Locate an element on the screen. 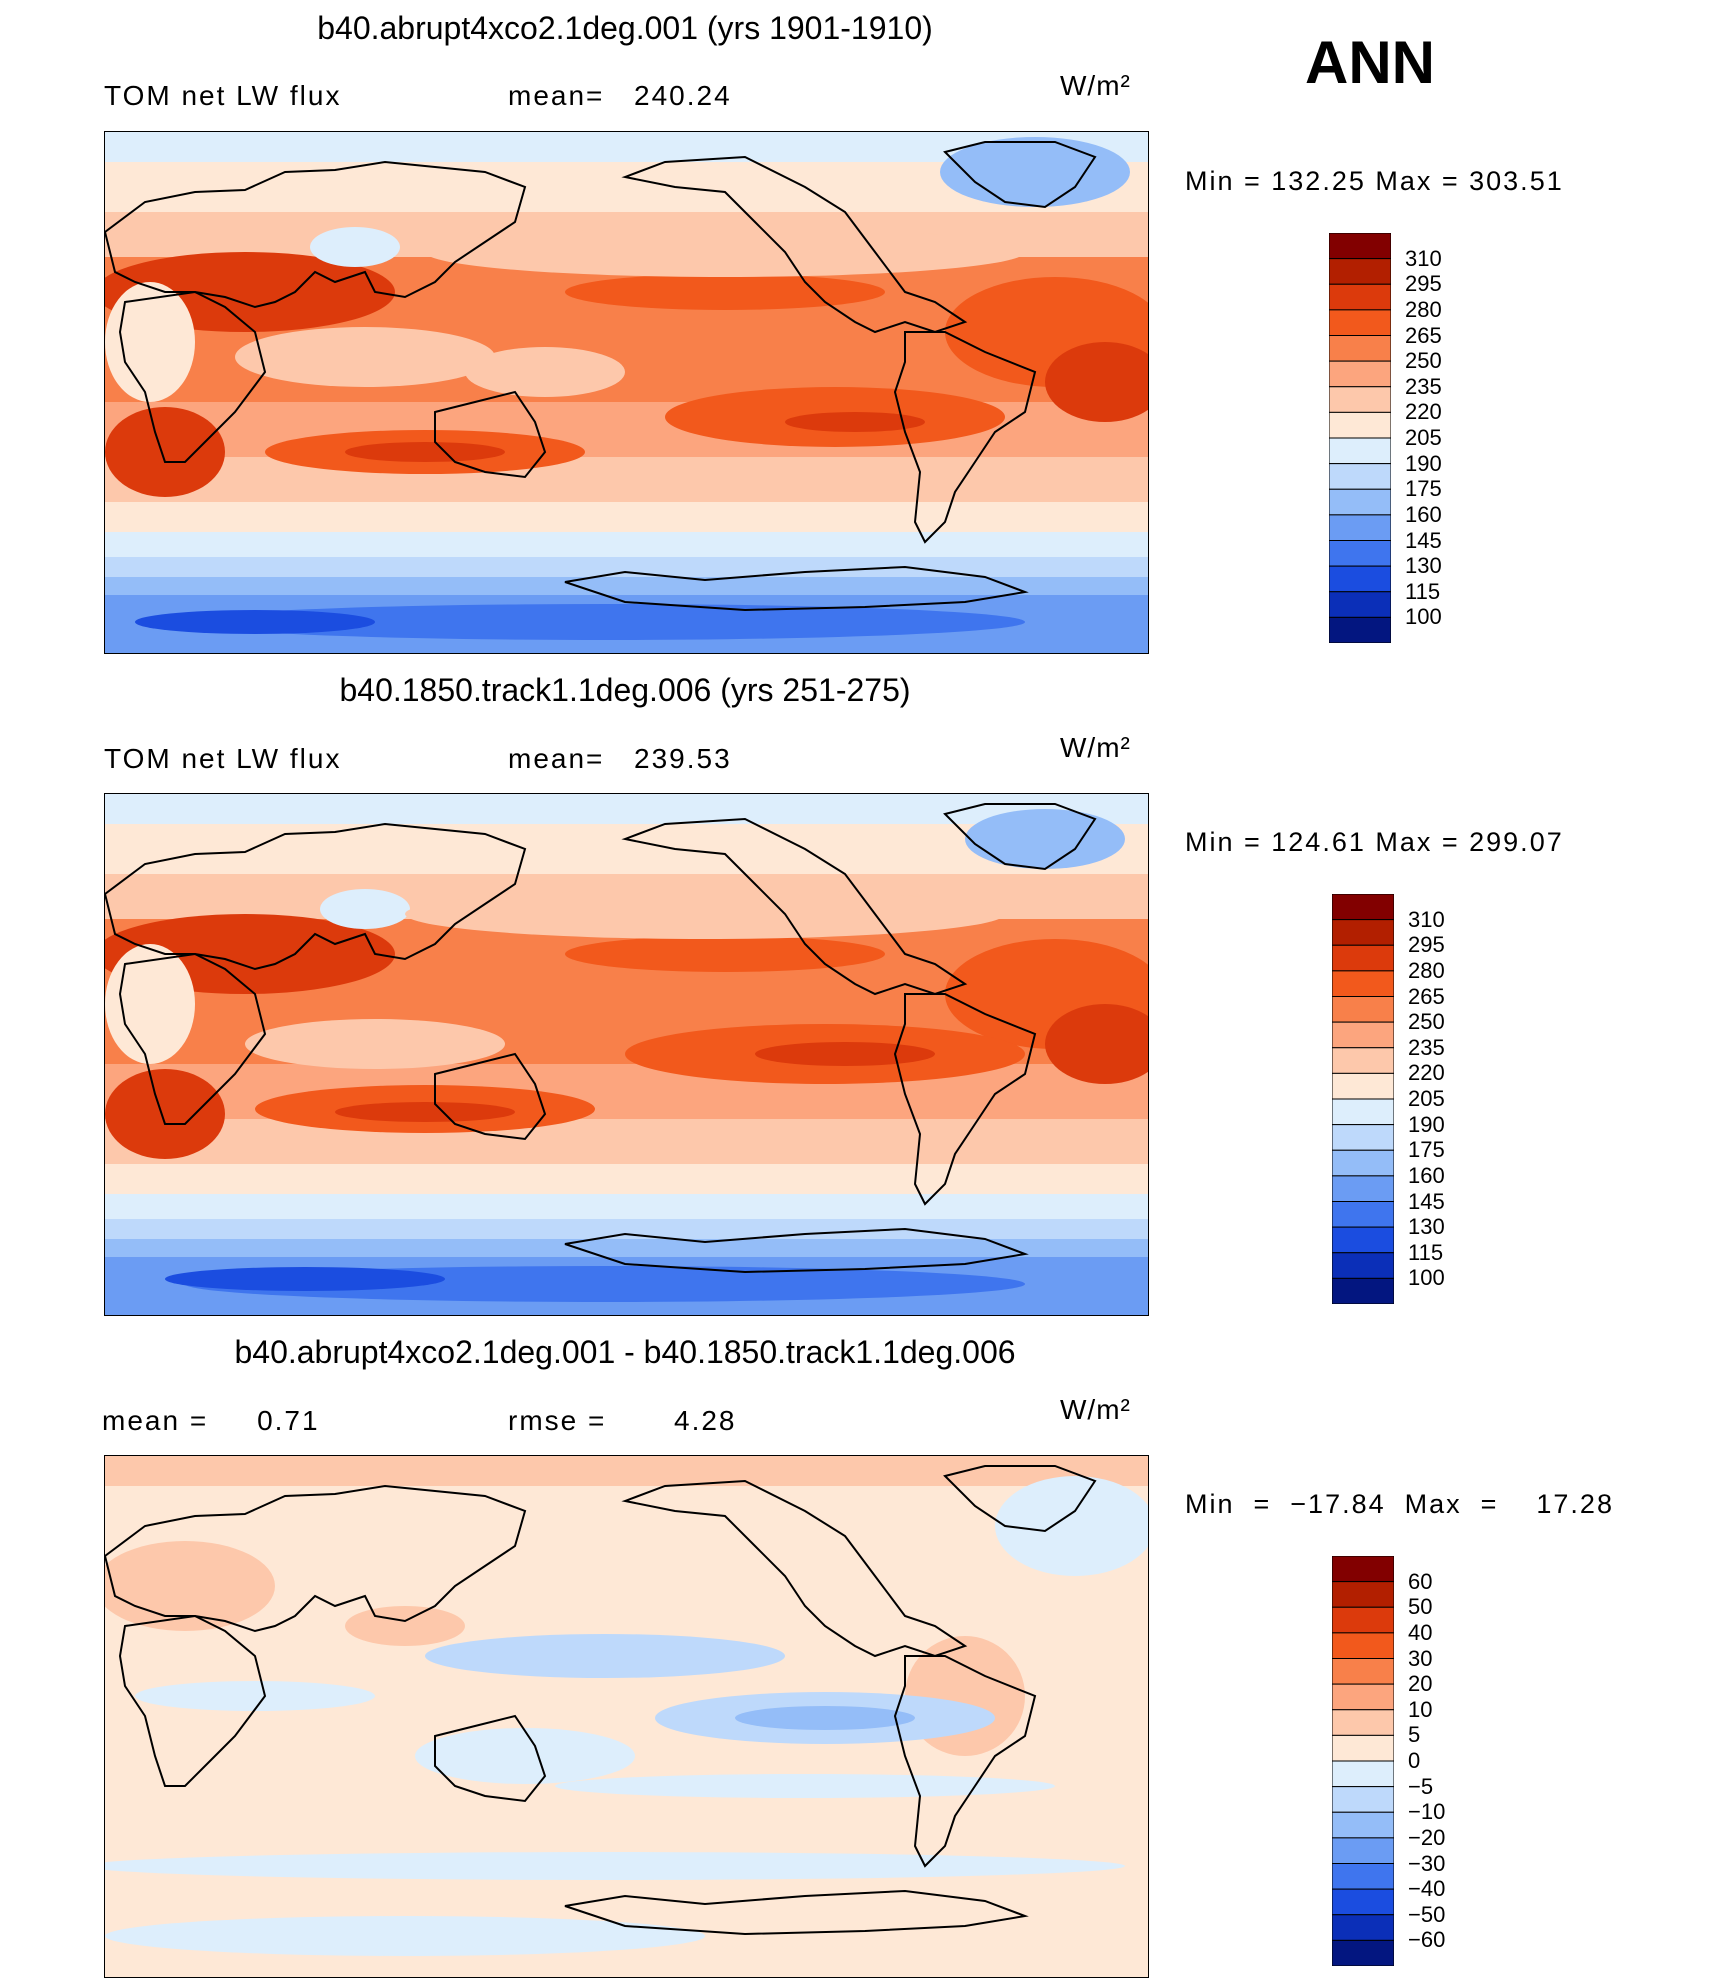  panel-3-colorbar is located at coordinates (1363, 1761).